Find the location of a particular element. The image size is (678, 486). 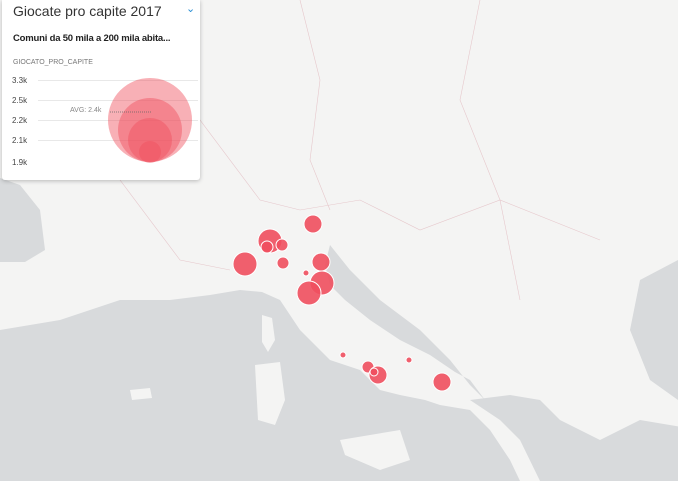

adriatic-sea is located at coordinates (405, 322).